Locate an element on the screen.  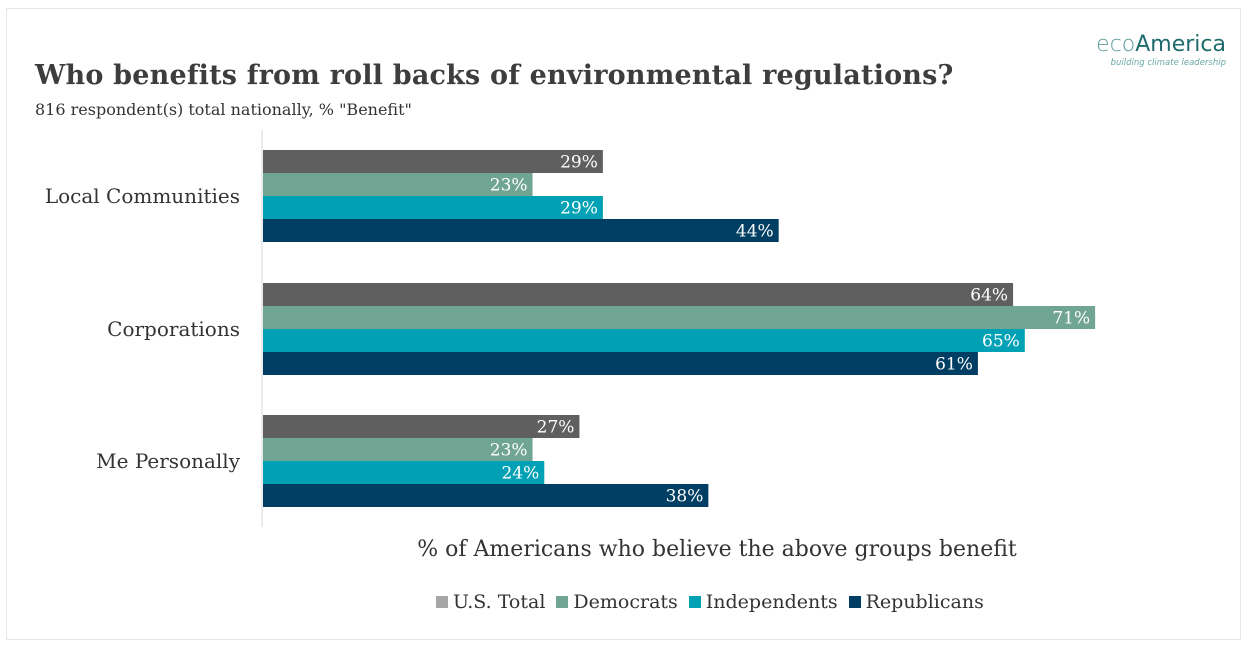
legend-label: U.S. Total is located at coordinates (499, 602).